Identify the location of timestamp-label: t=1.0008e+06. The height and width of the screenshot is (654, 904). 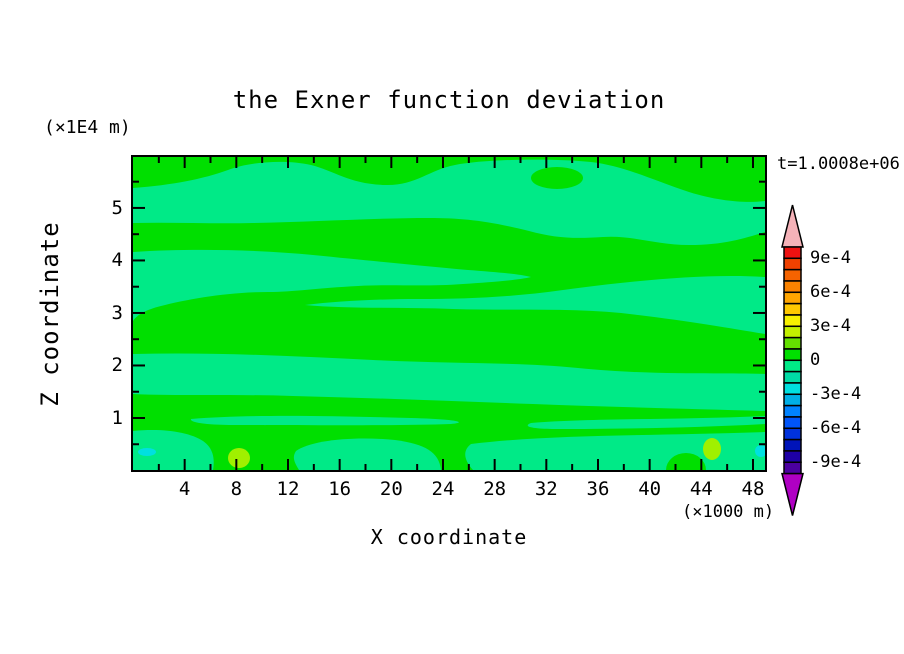
(838, 164).